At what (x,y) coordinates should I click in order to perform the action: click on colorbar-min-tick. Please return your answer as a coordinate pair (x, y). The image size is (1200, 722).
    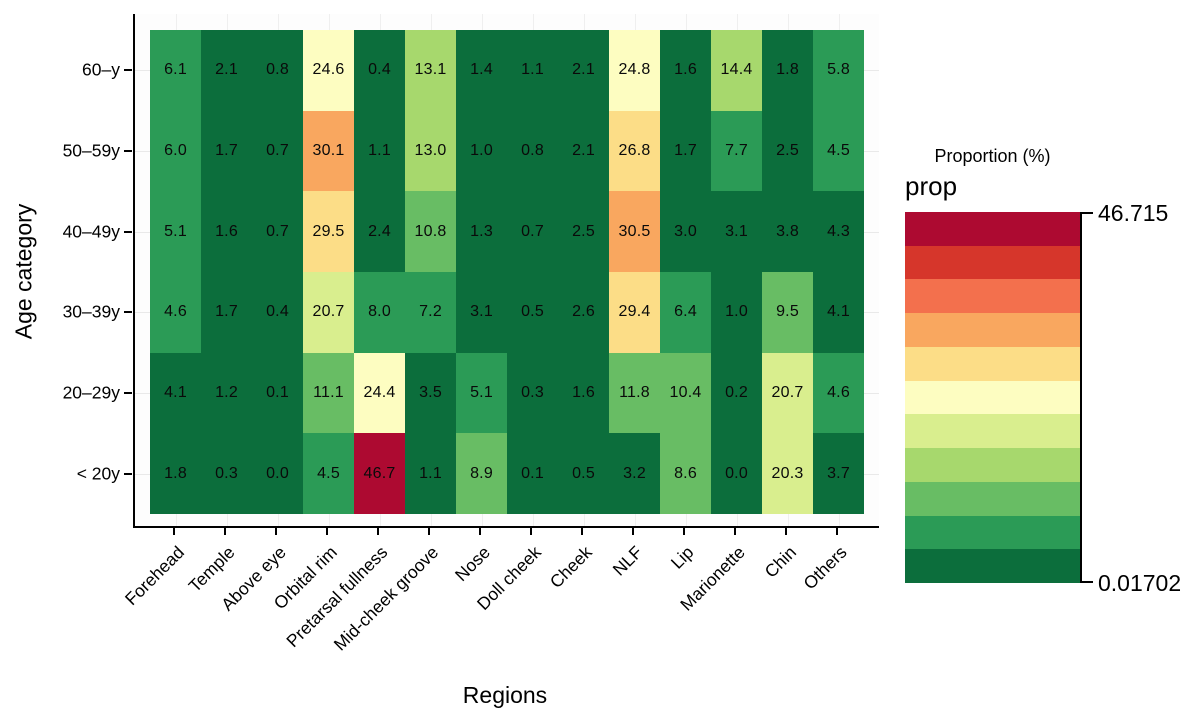
    Looking at the image, I should click on (1087, 582).